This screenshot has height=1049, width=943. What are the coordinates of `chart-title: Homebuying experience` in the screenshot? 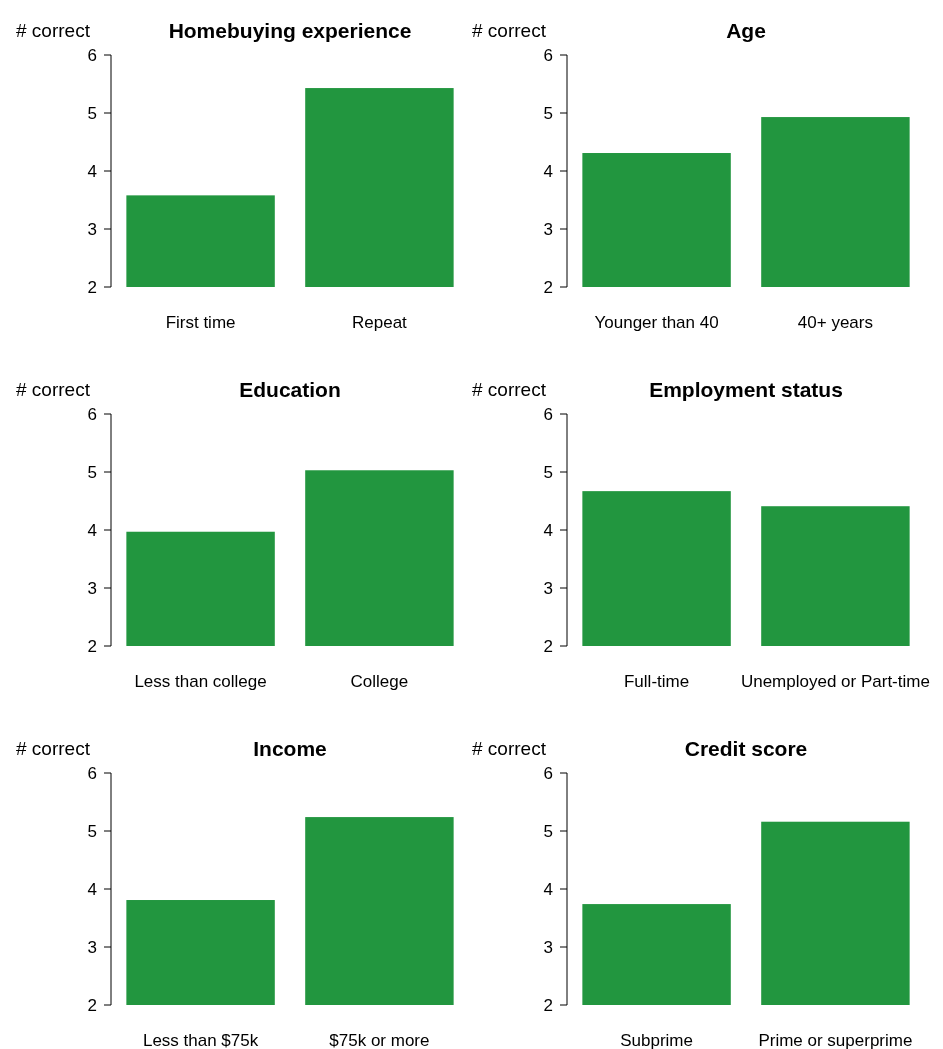 It's located at (290, 30).